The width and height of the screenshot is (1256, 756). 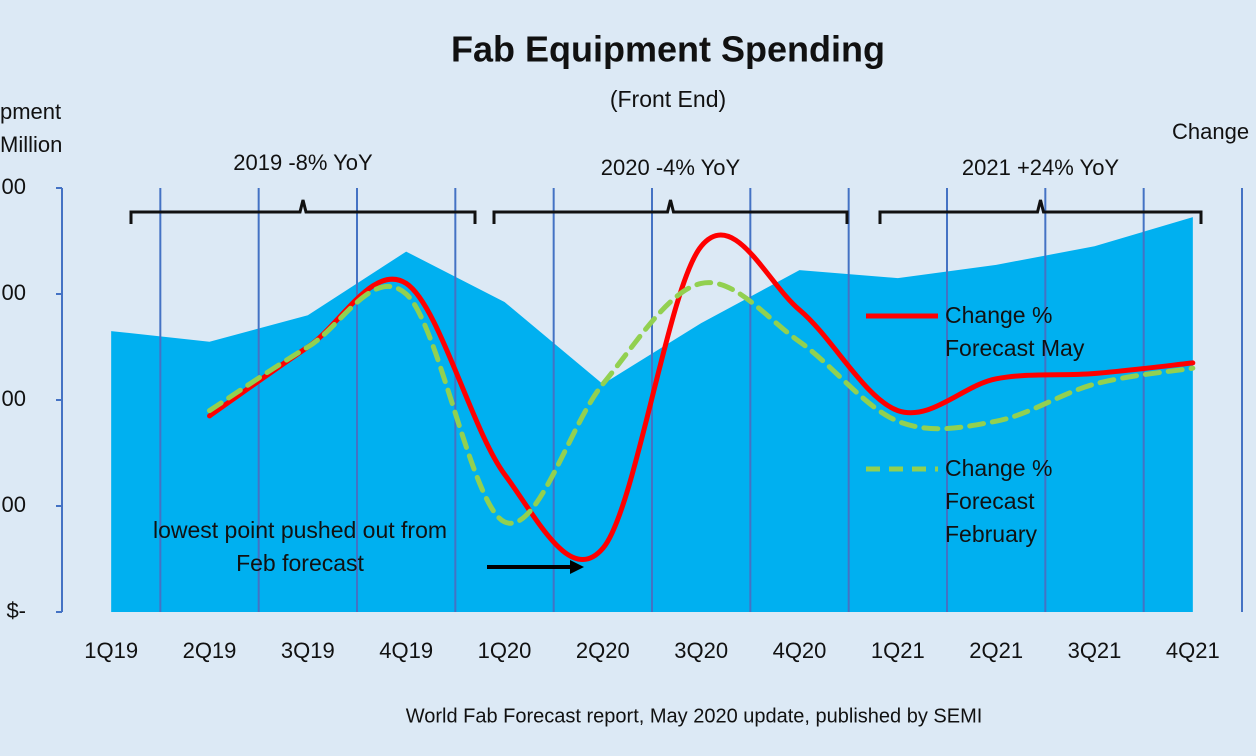 What do you see at coordinates (800, 650) in the screenshot?
I see `x-tick-label: 4Q20` at bounding box center [800, 650].